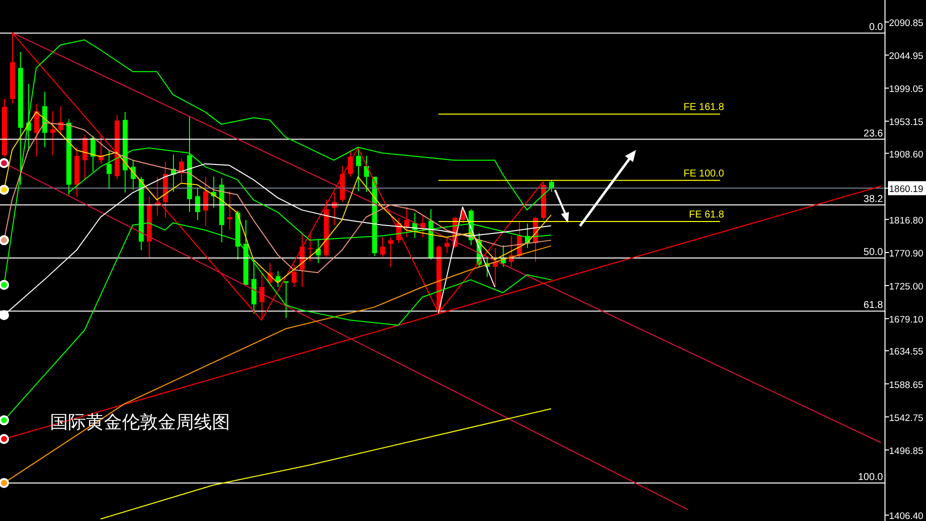 This screenshot has height=521, width=926. Describe the element at coordinates (703, 108) in the screenshot. I see `series-label: FE 161.8` at that location.